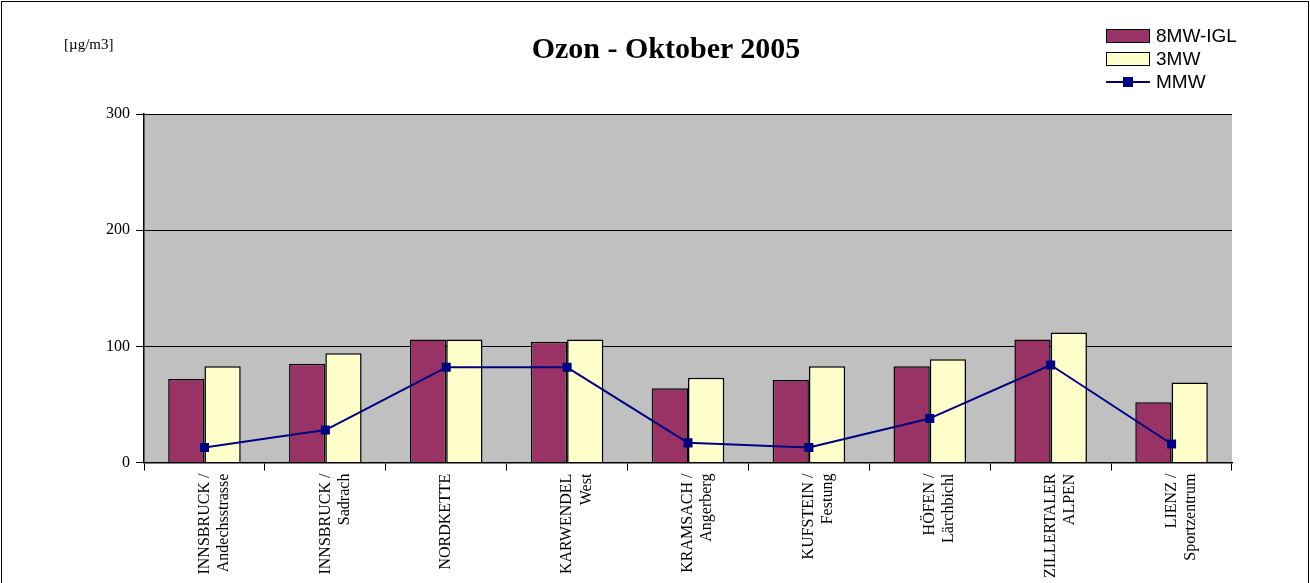  Describe the element at coordinates (938, 508) in the screenshot. I see `x-tick-label: HÖFEN / Lärchbichl` at that location.